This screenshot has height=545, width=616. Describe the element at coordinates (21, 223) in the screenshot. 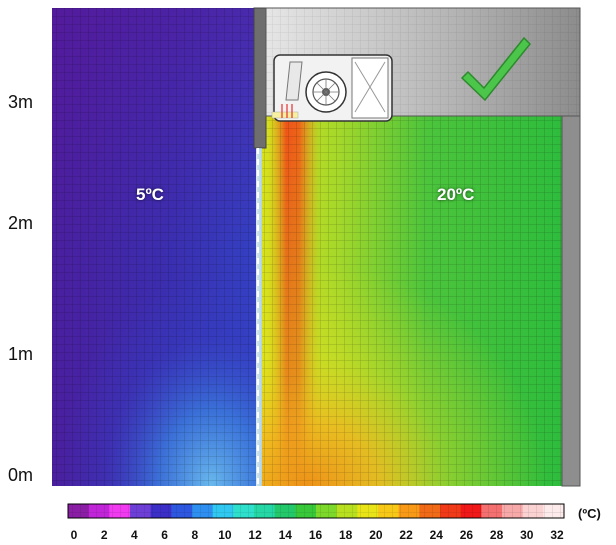

I see `y-label-2m: 2m` at that location.